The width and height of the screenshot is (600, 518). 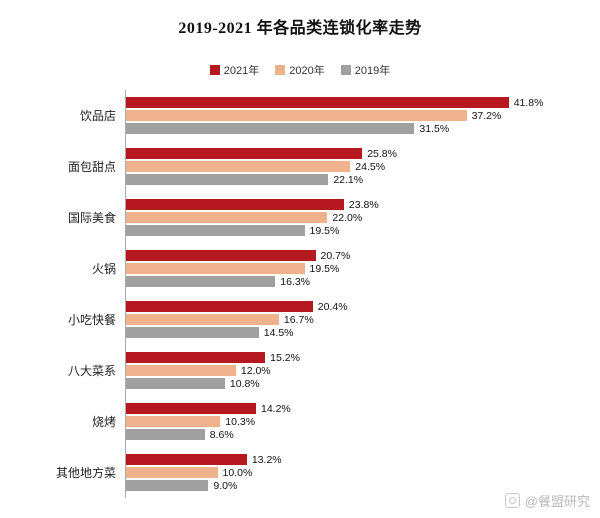 What do you see at coordinates (225, 485) in the screenshot?
I see `value-label: 9.0%` at bounding box center [225, 485].